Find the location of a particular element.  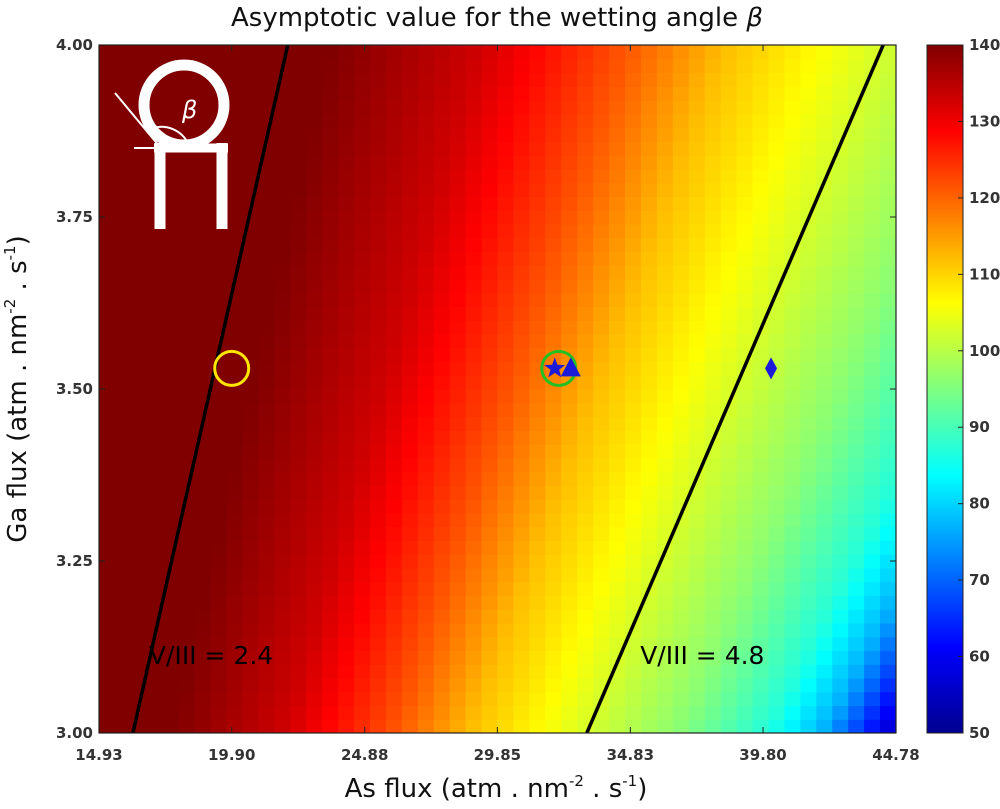

nanowire-droplet-inset: β is located at coordinates (172, 144).